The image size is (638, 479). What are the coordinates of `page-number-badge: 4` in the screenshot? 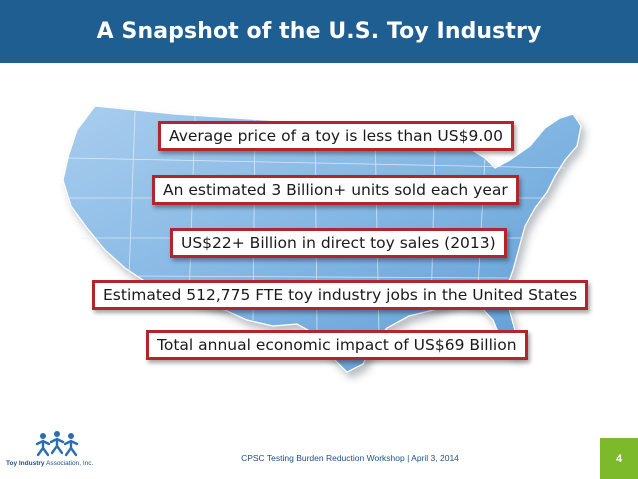 It's located at (619, 458).